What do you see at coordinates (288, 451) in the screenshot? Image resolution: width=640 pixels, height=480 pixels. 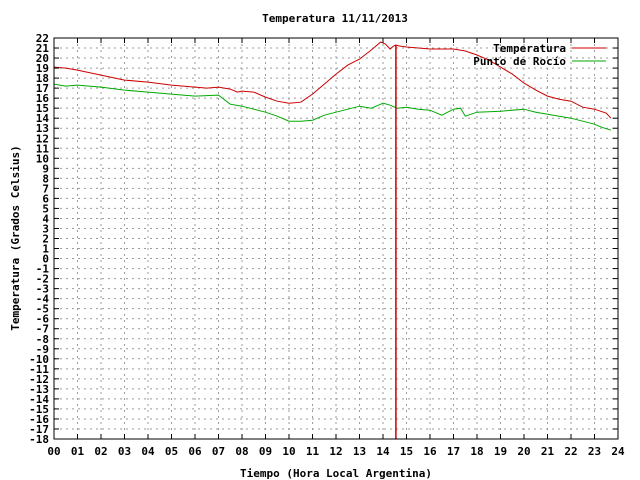 I see `x-tick-label: 10` at bounding box center [288, 451].